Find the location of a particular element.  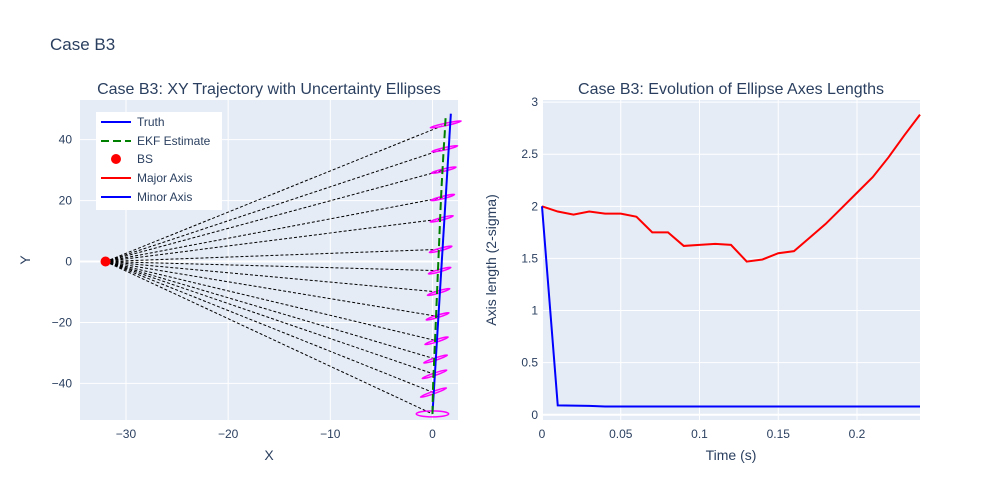

truth-line is located at coordinates (441, 263).